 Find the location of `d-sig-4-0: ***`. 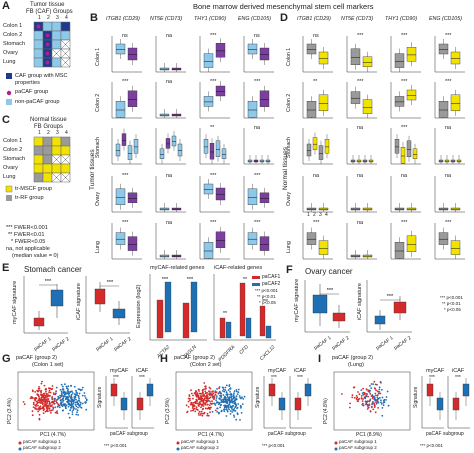

d-sig-4-0: *** is located at coordinates (316, 223).